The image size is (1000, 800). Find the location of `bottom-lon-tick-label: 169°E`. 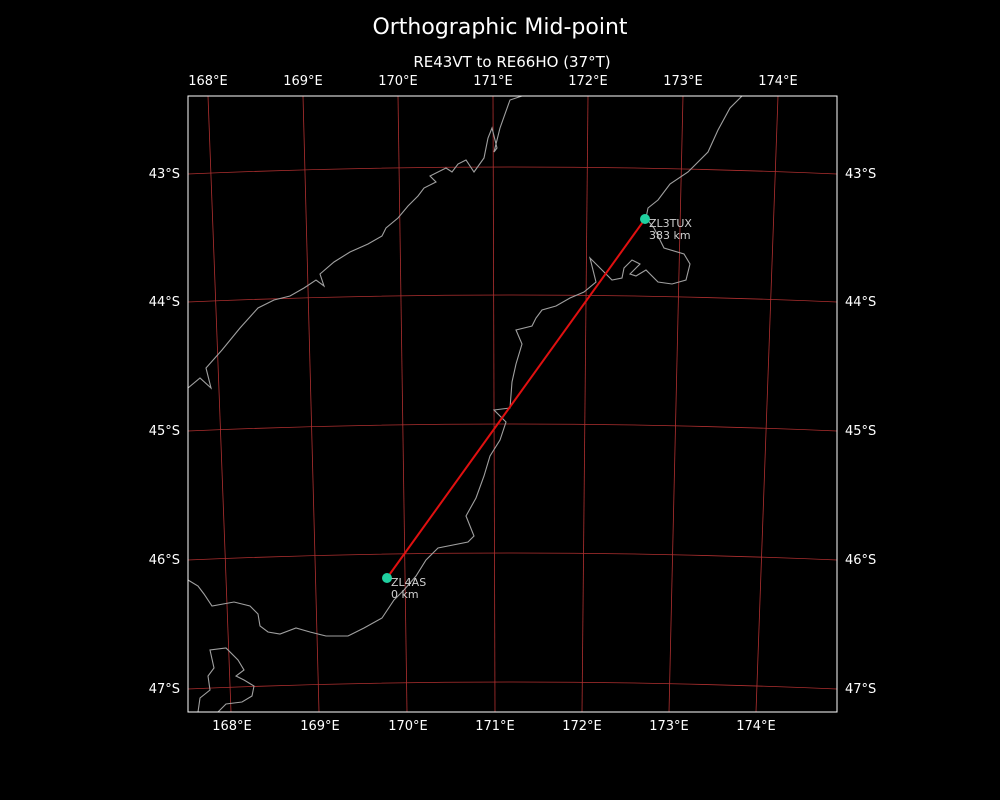

bottom-lon-tick-label: 169°E is located at coordinates (320, 726).